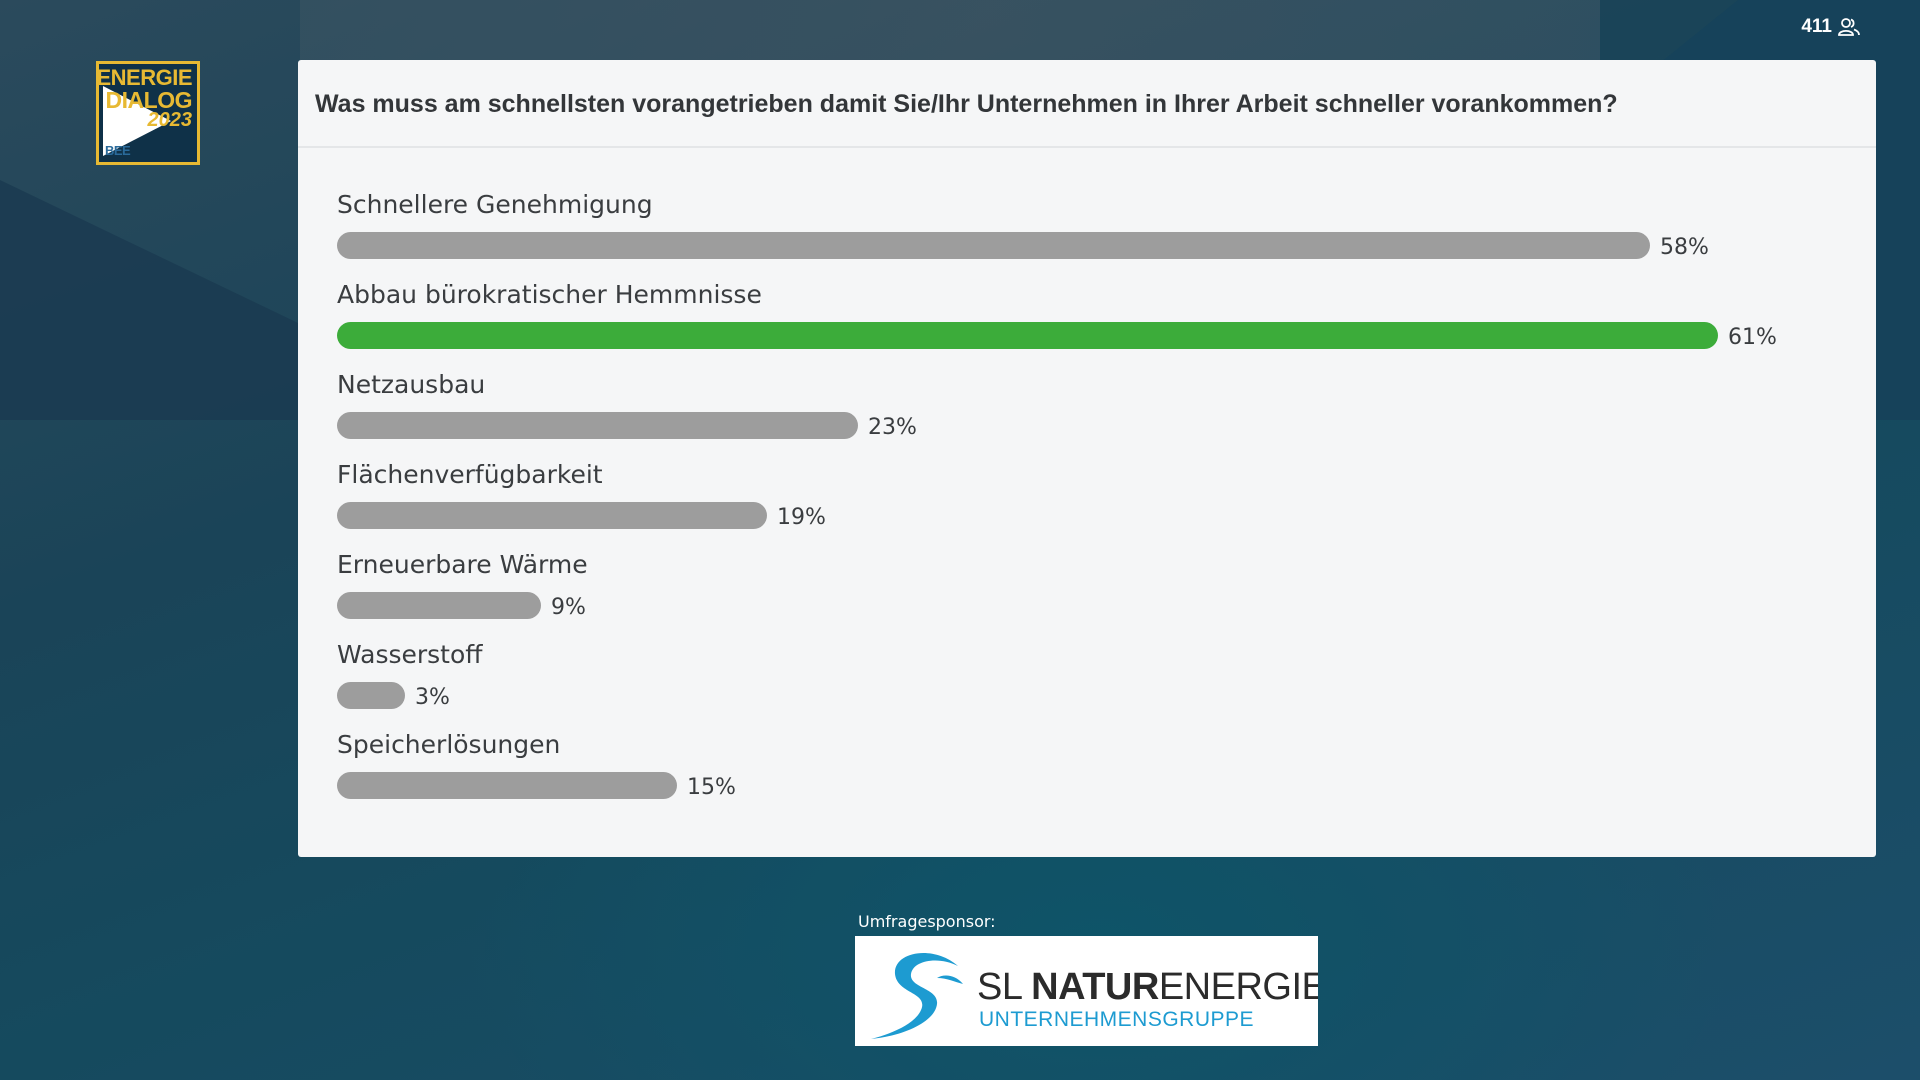  What do you see at coordinates (711, 787) in the screenshot?
I see `poll-option-percent: 15%` at bounding box center [711, 787].